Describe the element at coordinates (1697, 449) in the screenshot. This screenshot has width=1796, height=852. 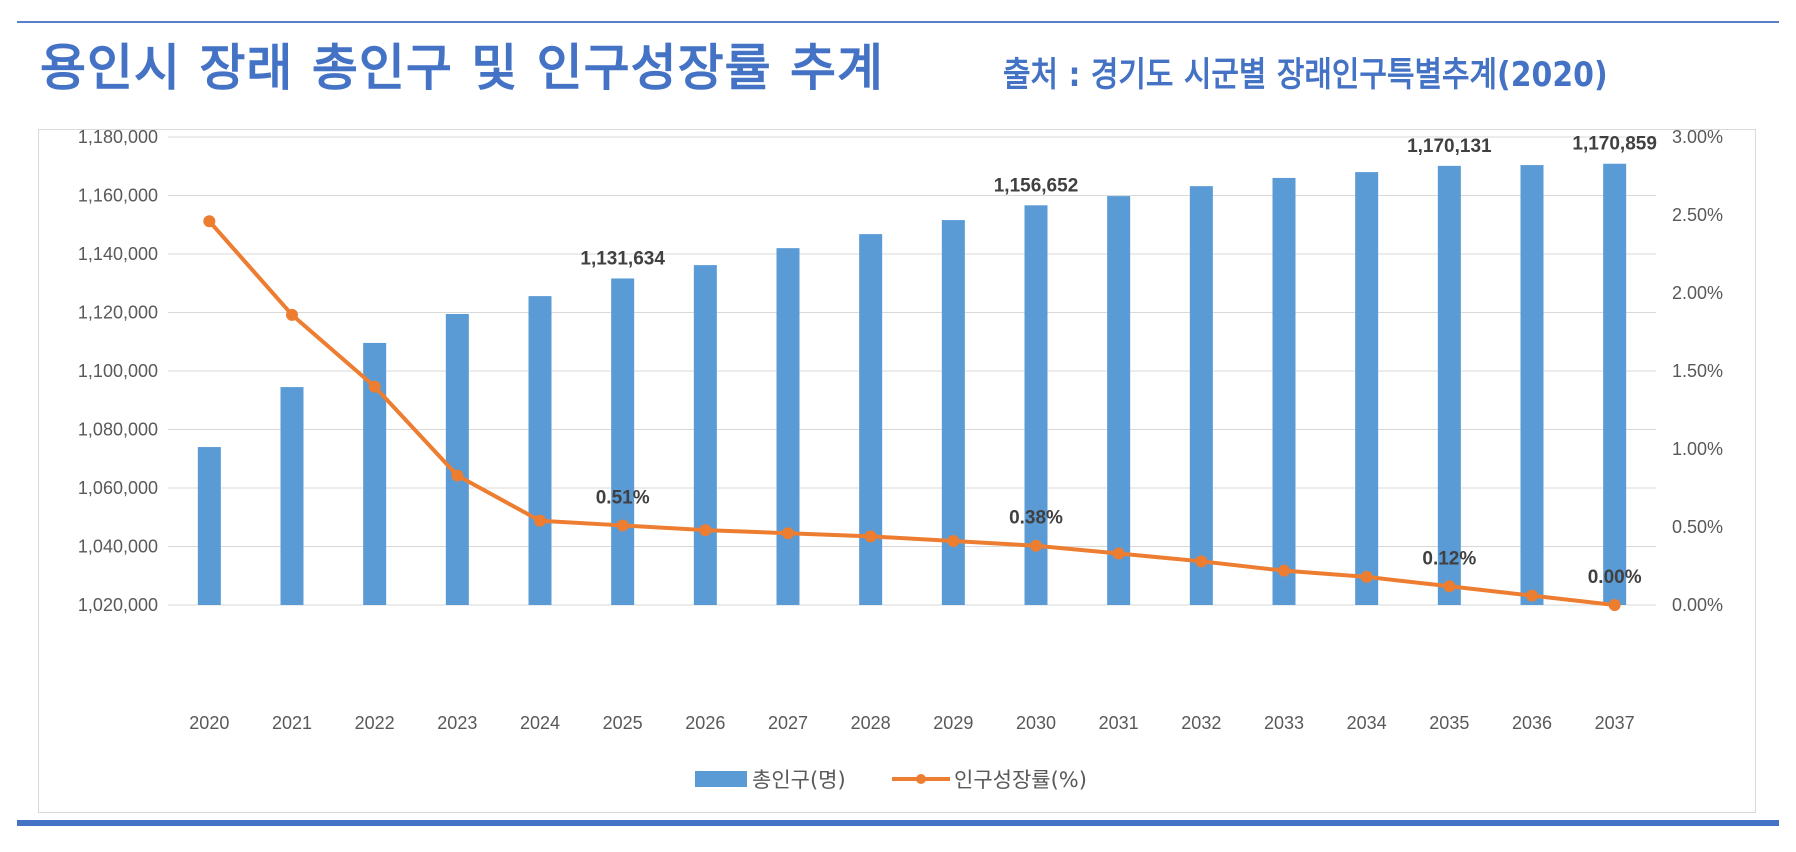
I see `y-right-tick-label: 1.00%` at that location.